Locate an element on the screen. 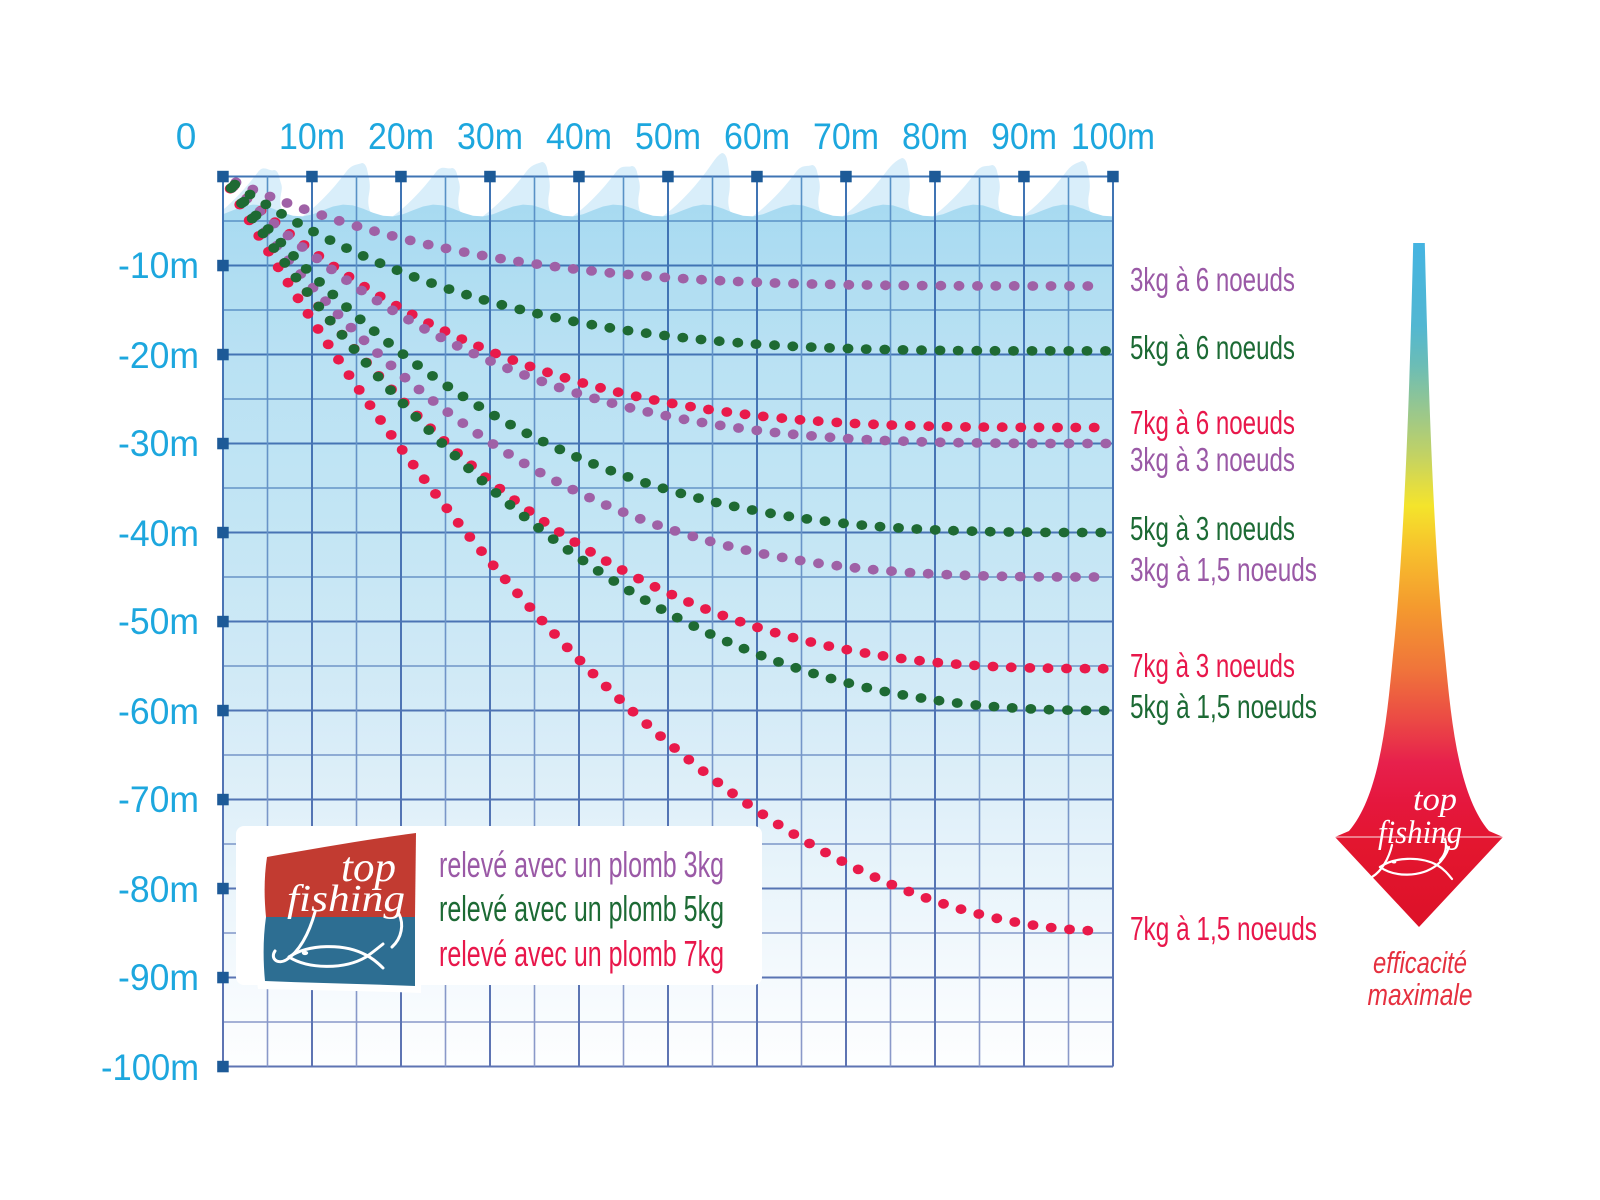  svg-text: relevé avec un plomb 7kg is located at coordinates (581, 953).